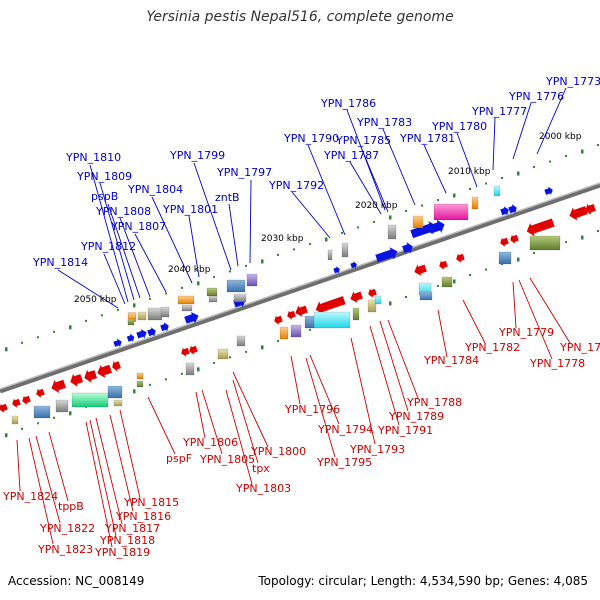 This screenshot has width=600, height=600. Describe the element at coordinates (311, 138) in the screenshot. I see `gene-label-top: YPN_1790` at that location.